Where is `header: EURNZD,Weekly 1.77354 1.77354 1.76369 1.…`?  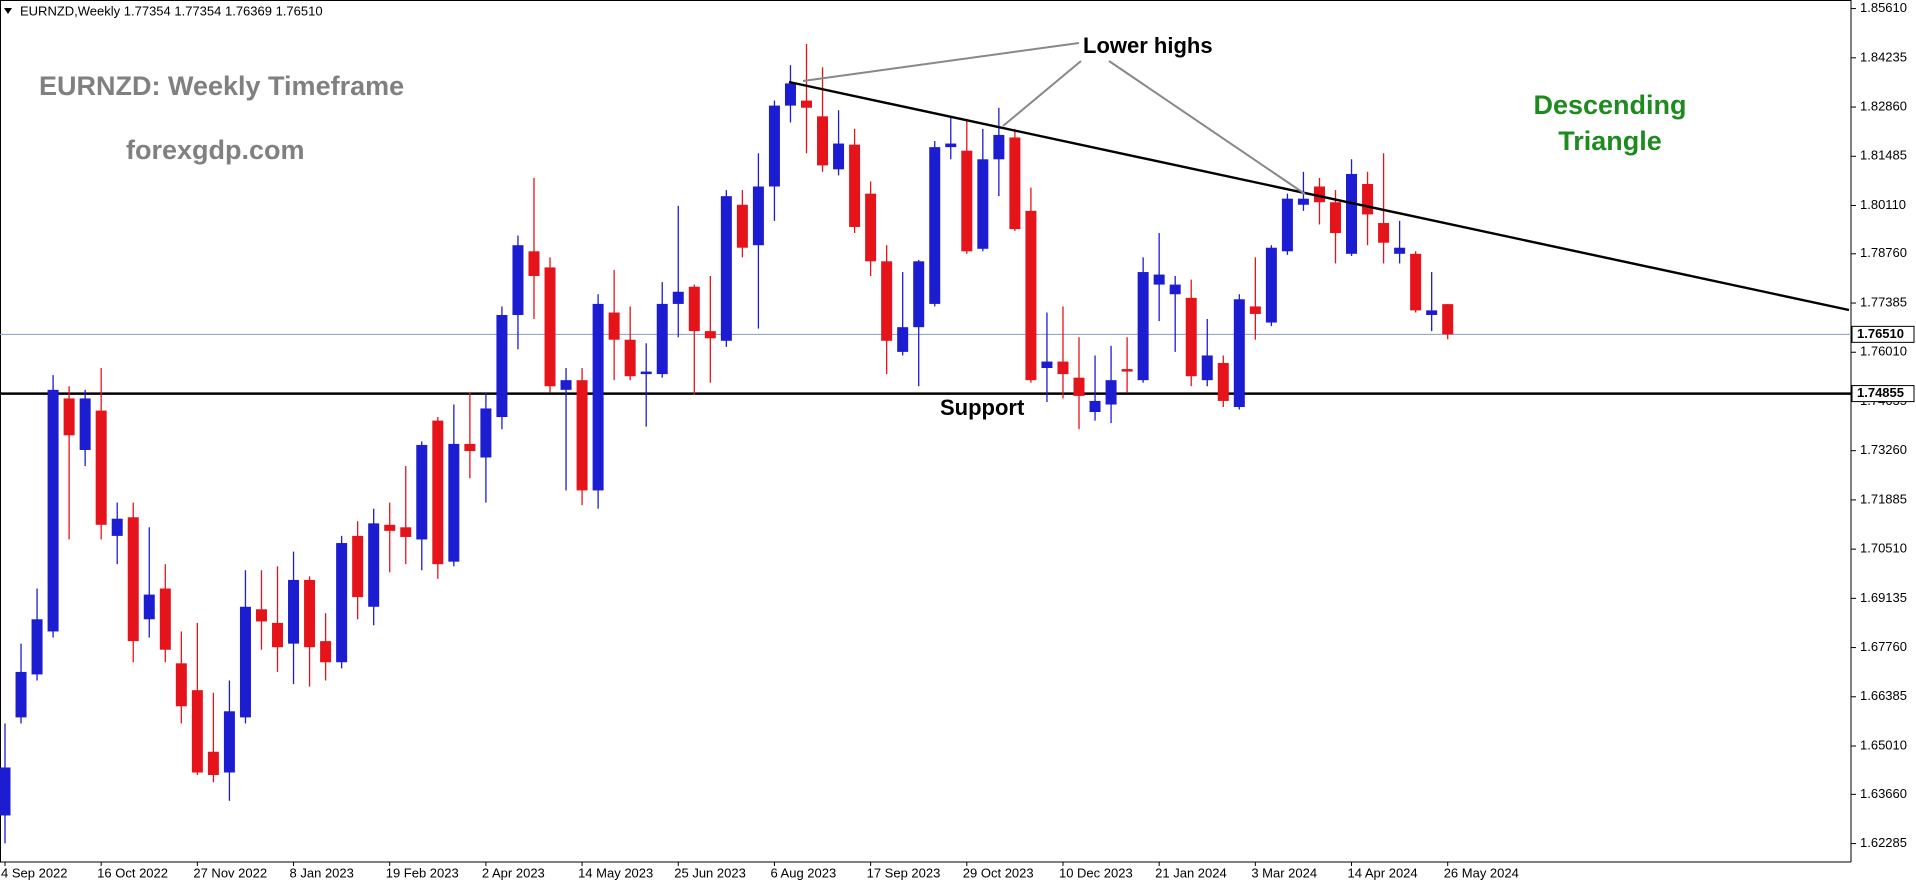 header: EURNZD,Weekly 1.77354 1.77354 1.76369 1.… is located at coordinates (171, 10).